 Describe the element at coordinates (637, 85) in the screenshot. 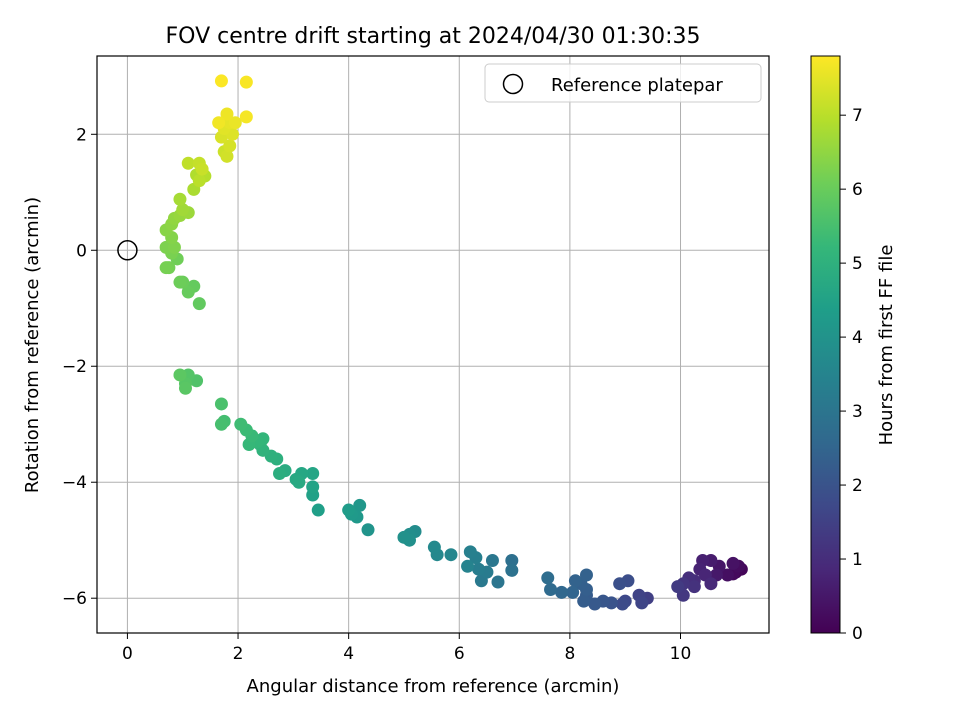

I see `legend-label: Reference platepar` at that location.